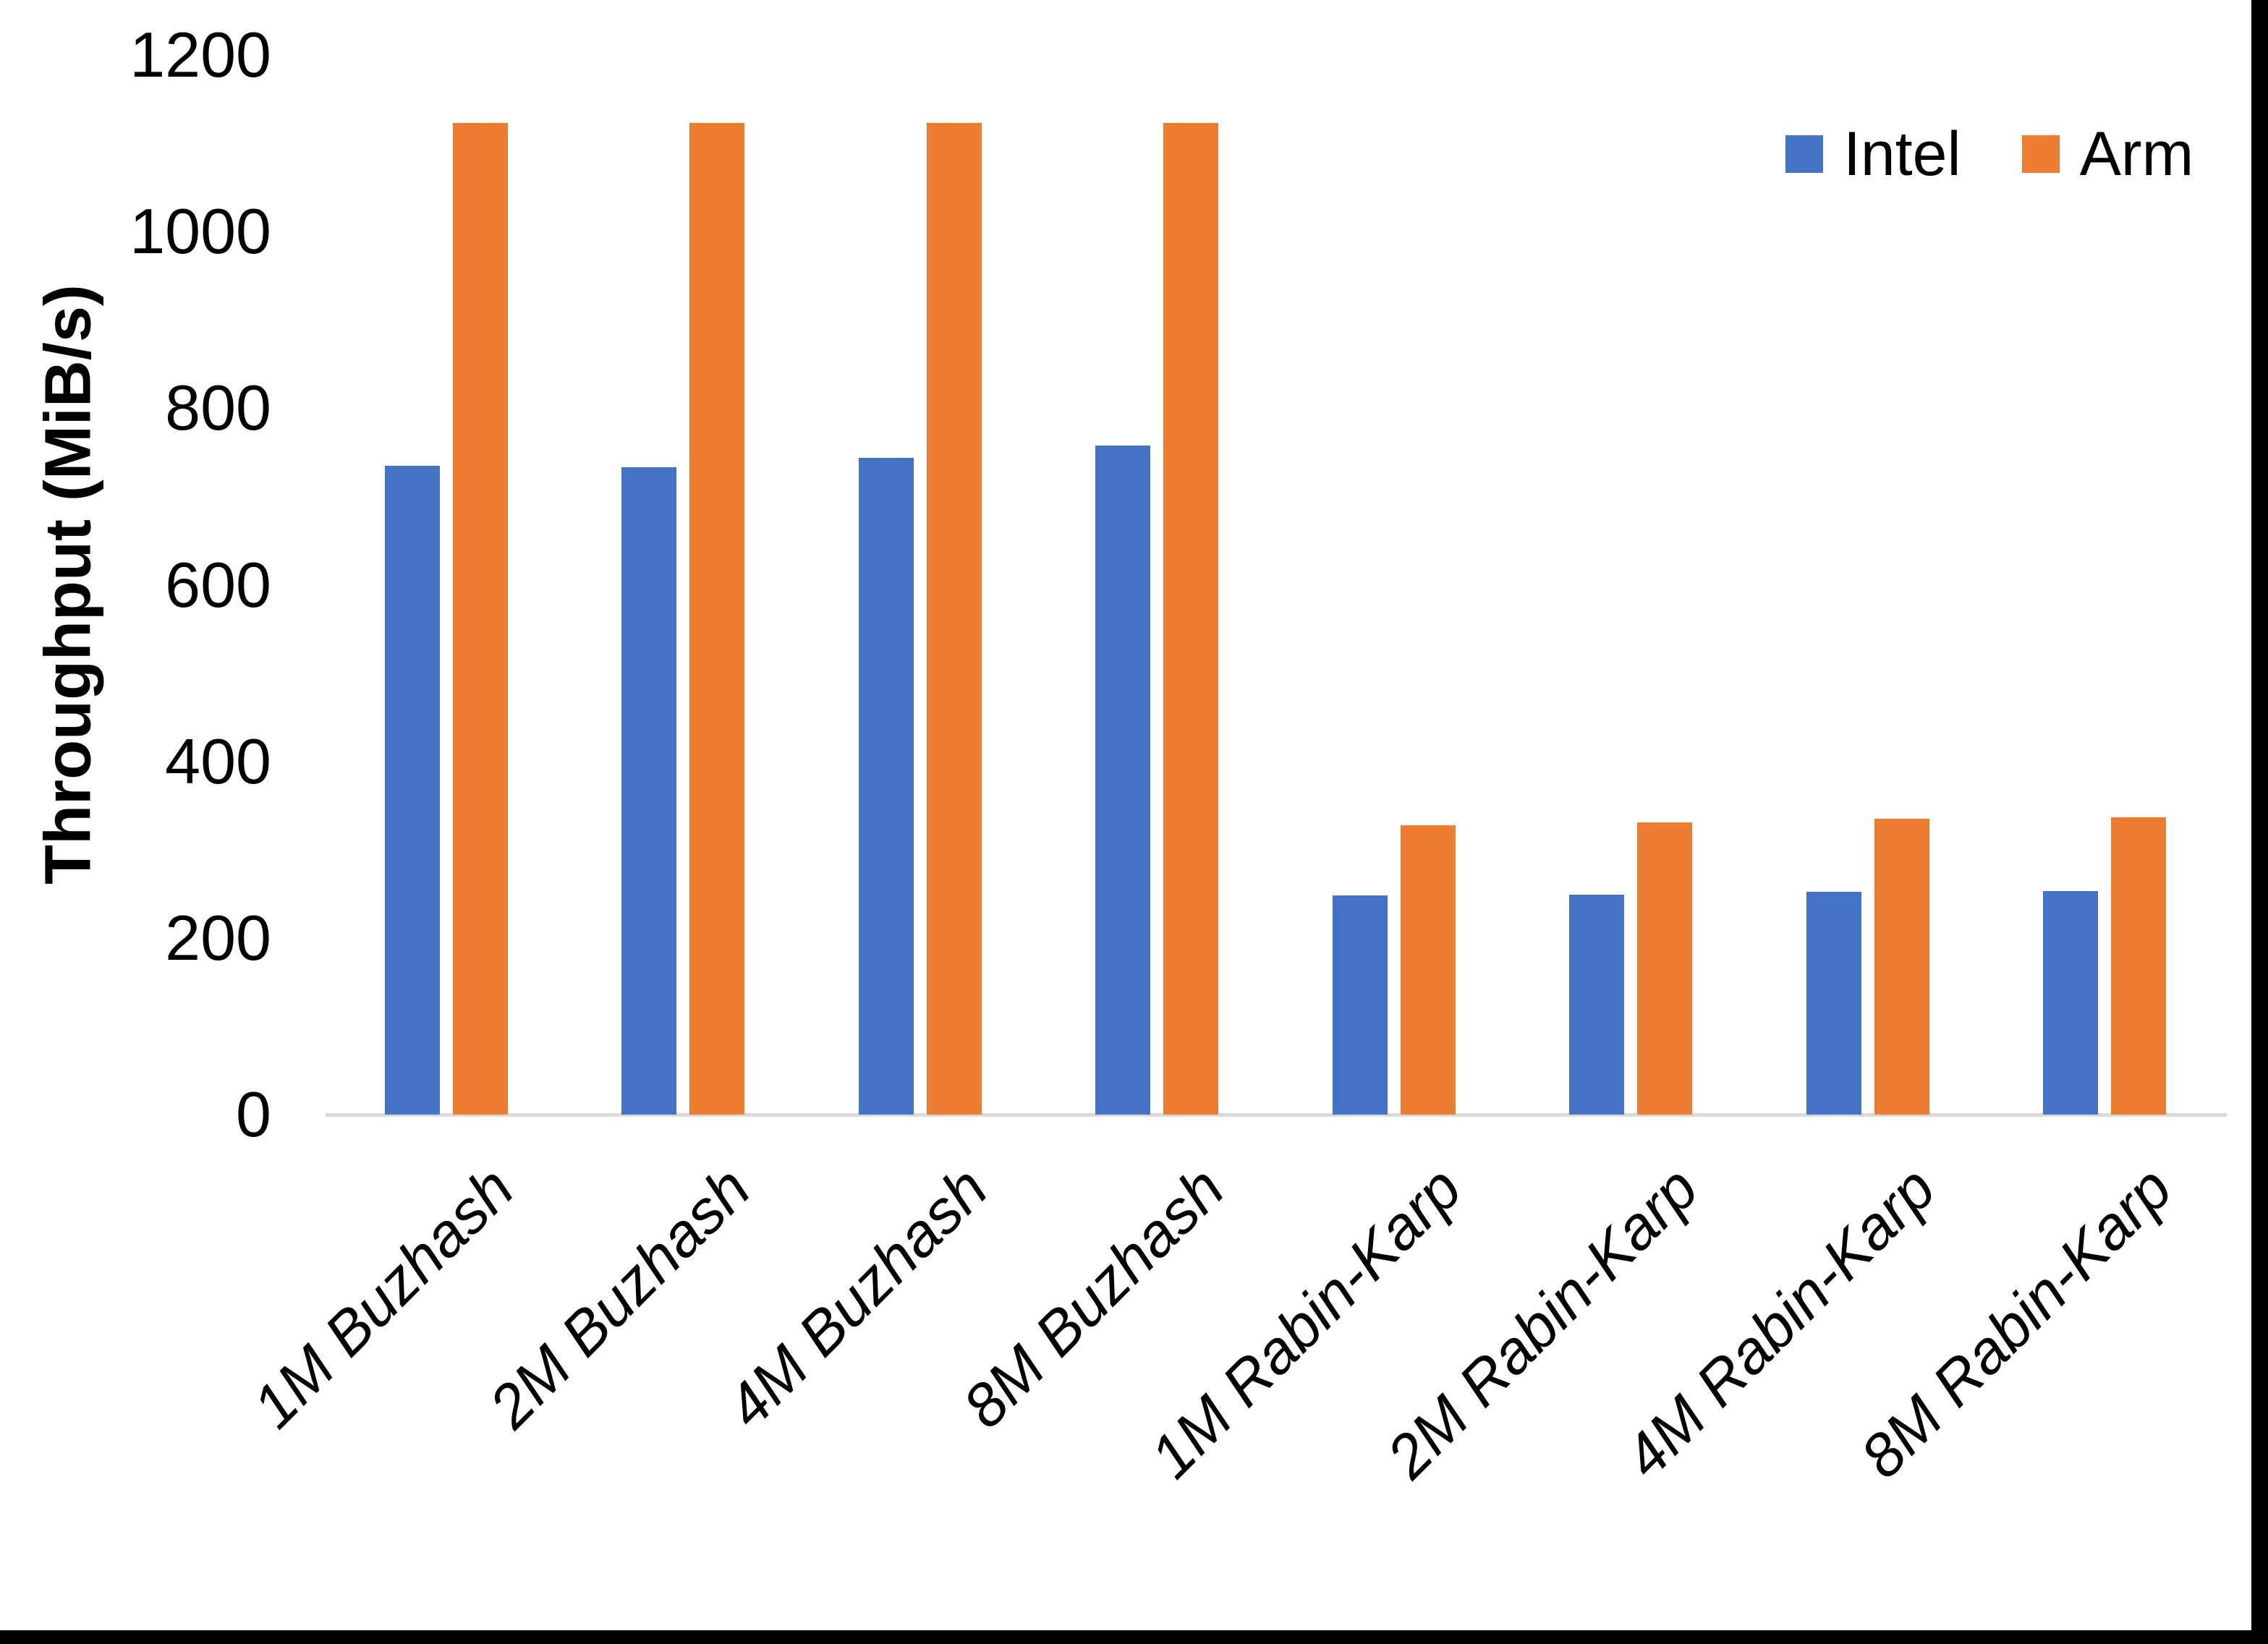 The height and width of the screenshot is (1644, 2268). I want to click on bar-arm-2m-buzhash, so click(717, 619).